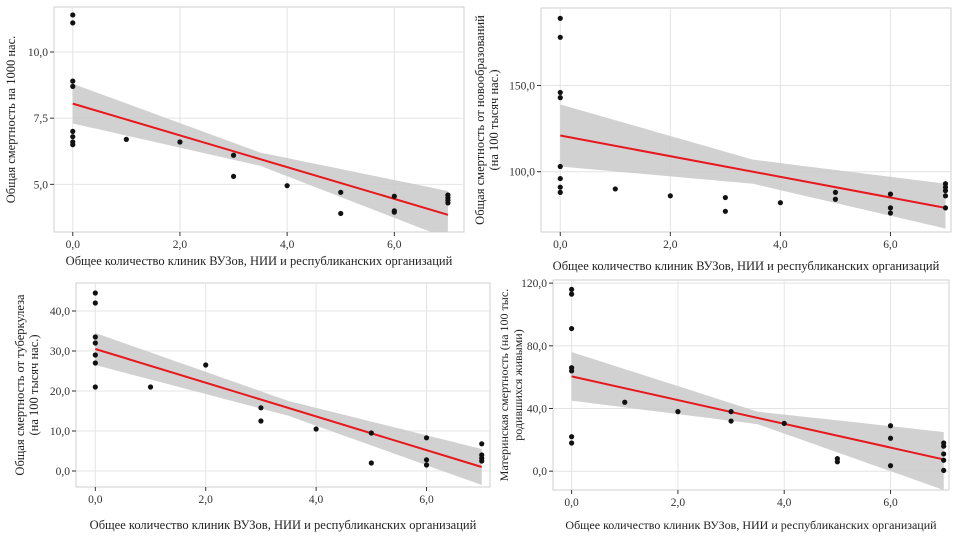 The width and height of the screenshot is (961, 536). What do you see at coordinates (60, 352) in the screenshot?
I see `y-tick-label: 30,0` at bounding box center [60, 352].